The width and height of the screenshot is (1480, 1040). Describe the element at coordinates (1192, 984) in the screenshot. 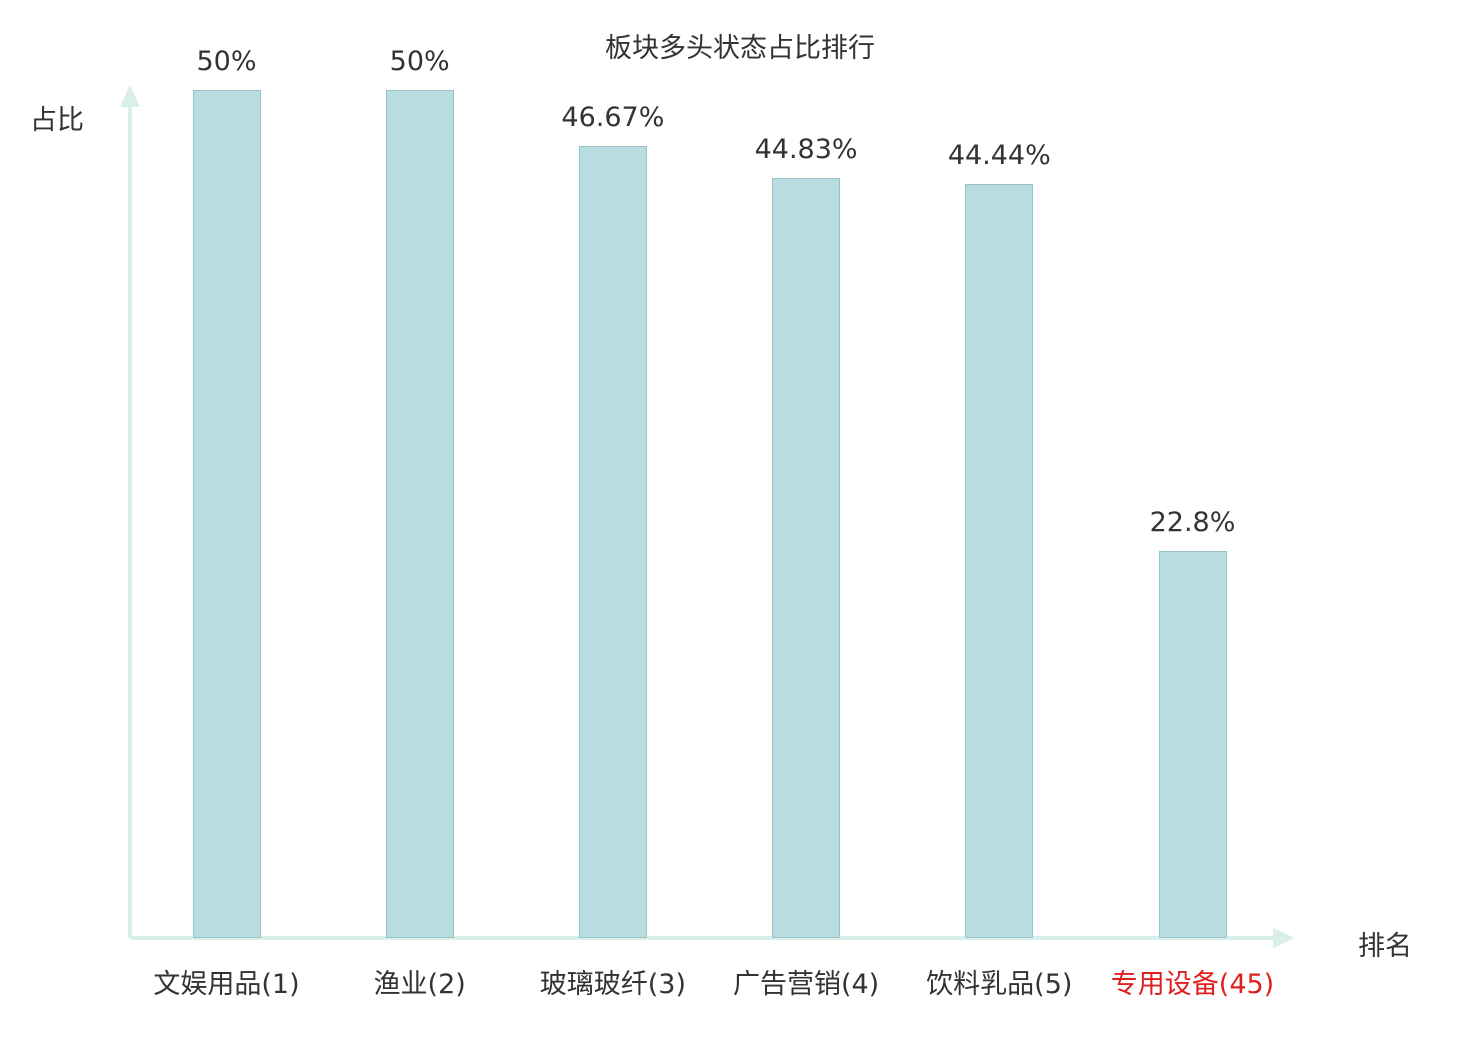

I see `category-label: 专用设备(45)` at that location.